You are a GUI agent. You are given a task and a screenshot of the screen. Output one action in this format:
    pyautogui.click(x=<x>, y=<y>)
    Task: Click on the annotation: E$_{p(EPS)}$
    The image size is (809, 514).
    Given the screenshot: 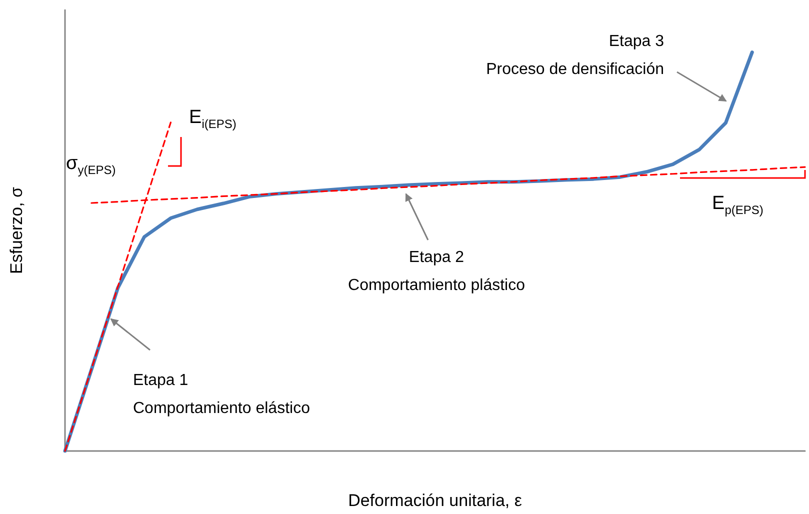 What is the action you would take?
    pyautogui.click(x=738, y=205)
    